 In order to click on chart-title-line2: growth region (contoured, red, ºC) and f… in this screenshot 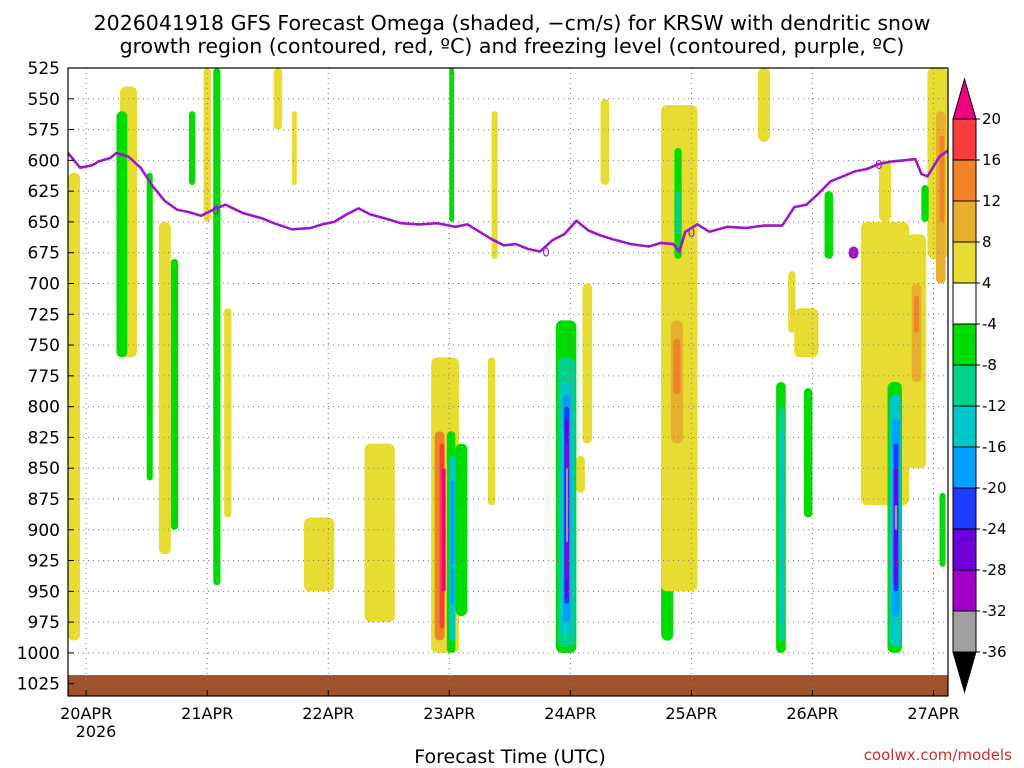, I will do `click(512, 46)`.